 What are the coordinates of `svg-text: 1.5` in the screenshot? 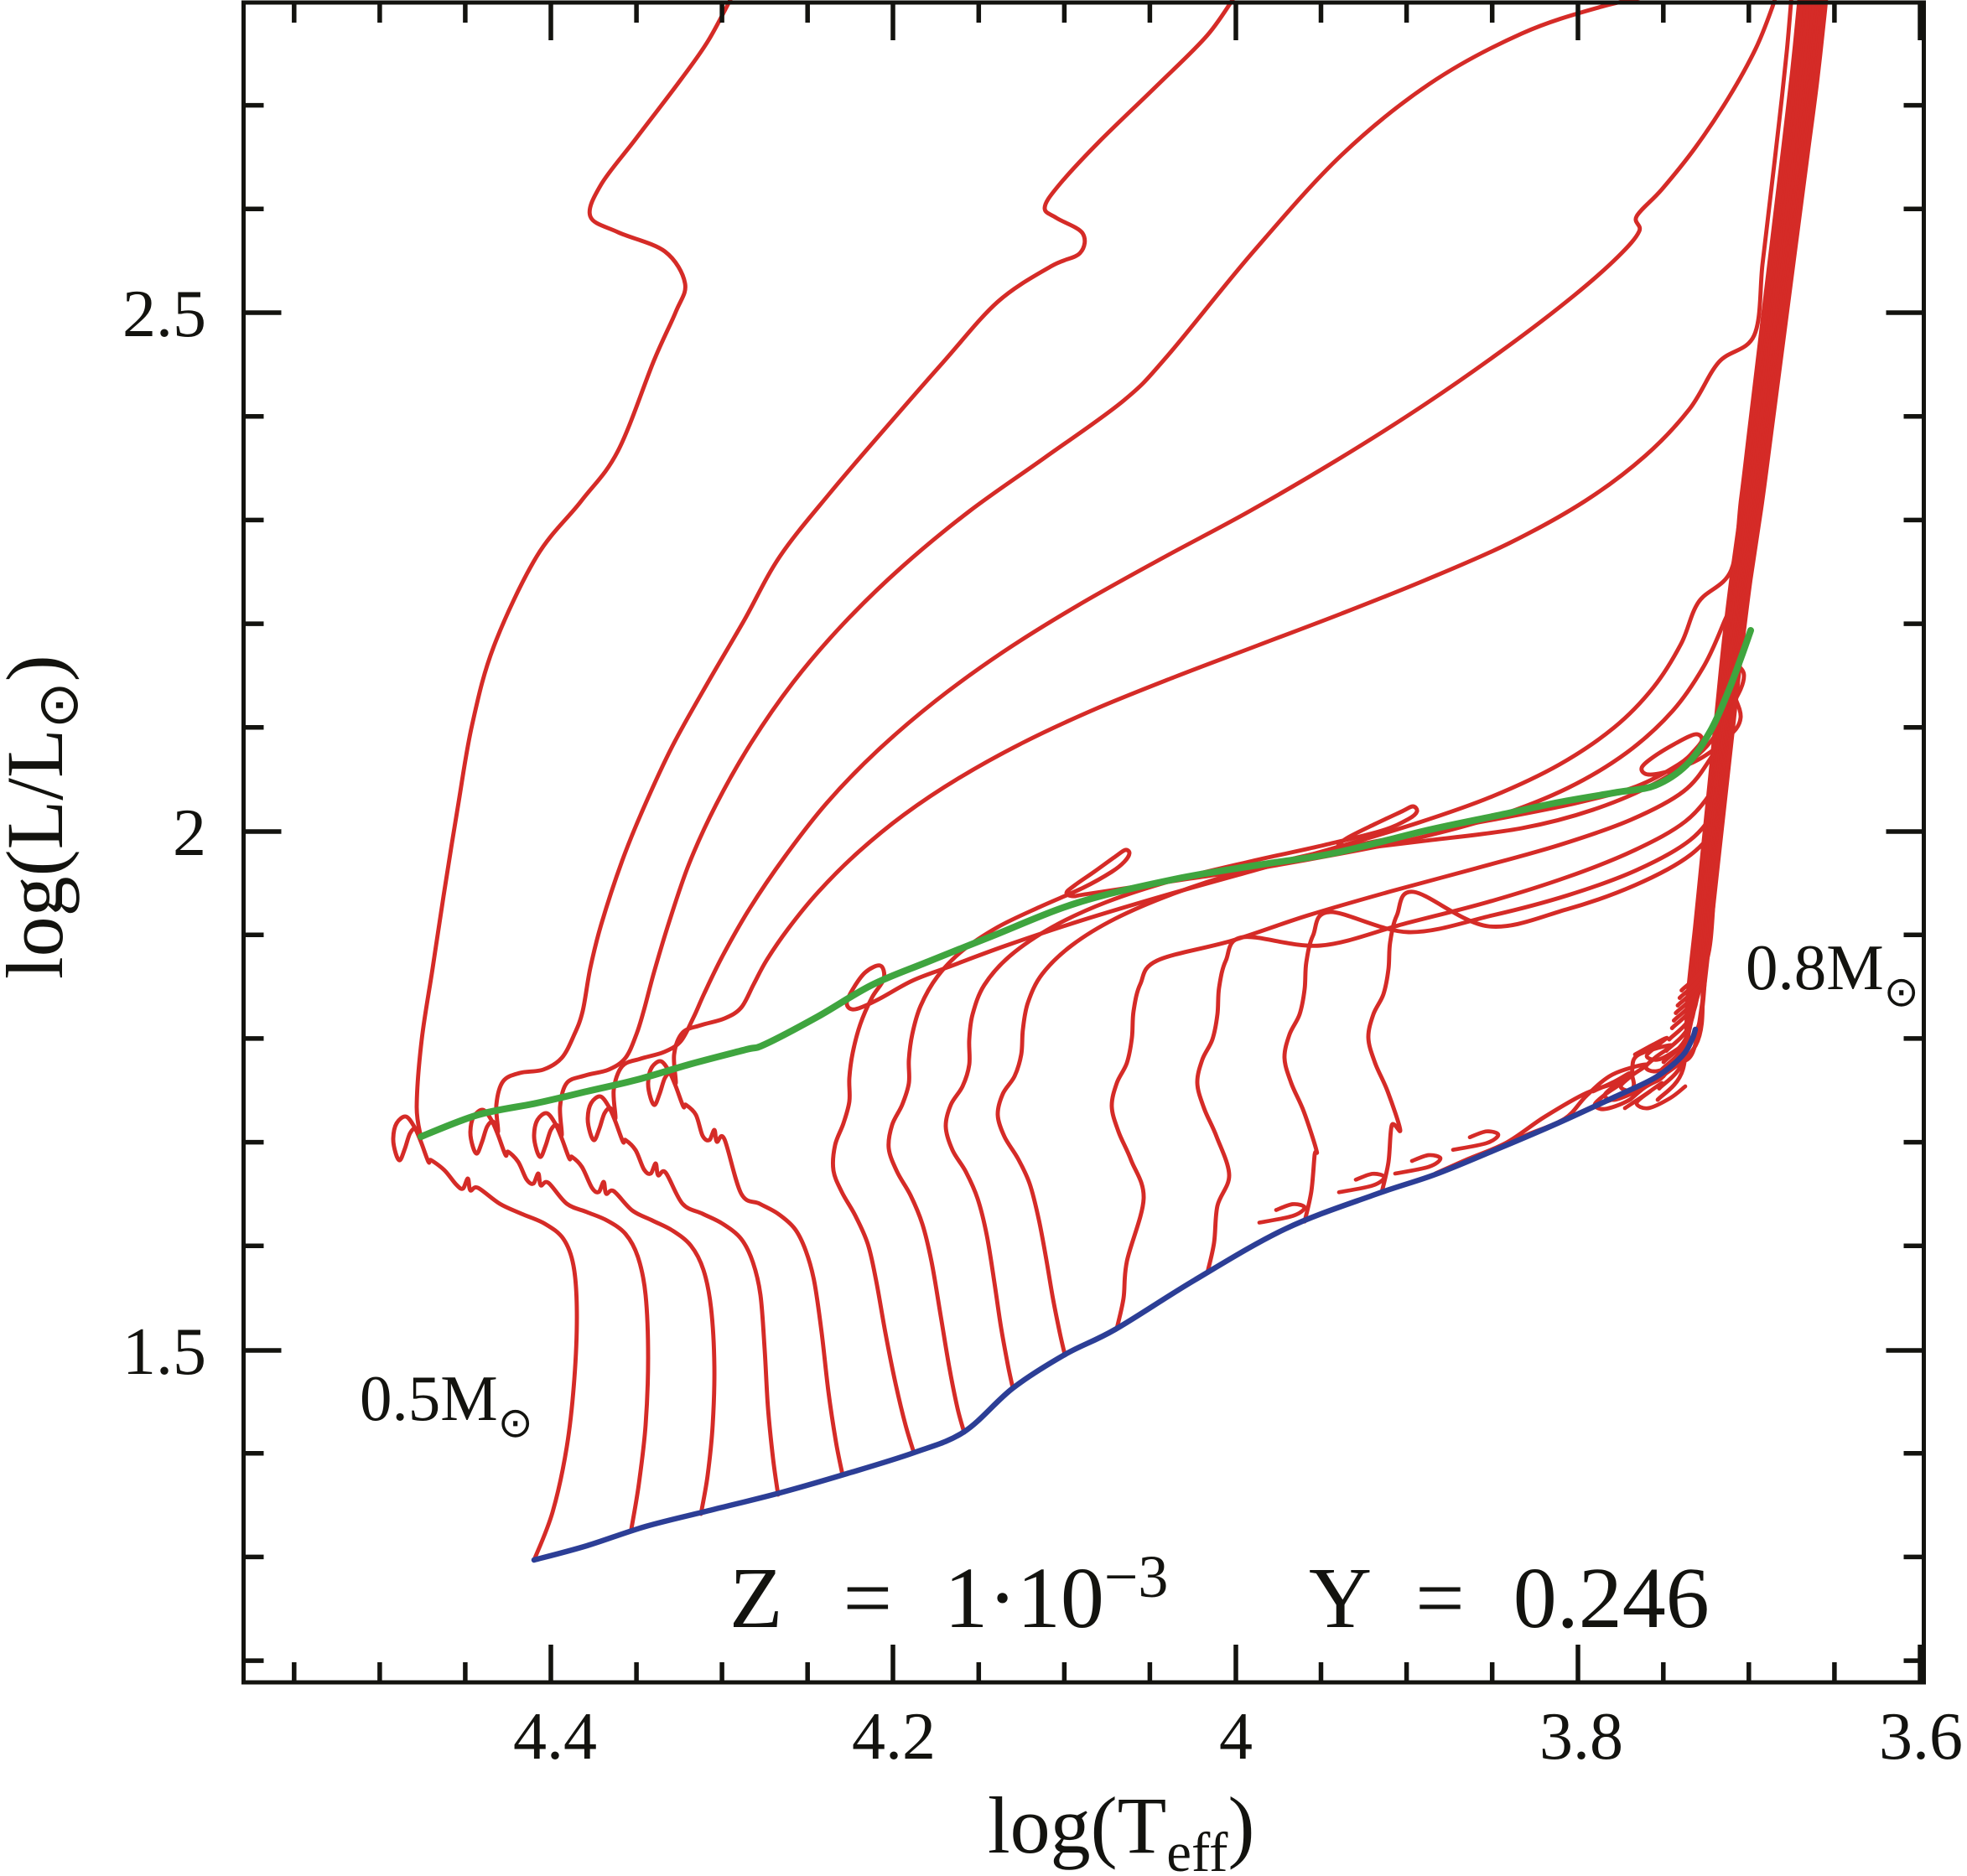 It's located at (164, 1352).